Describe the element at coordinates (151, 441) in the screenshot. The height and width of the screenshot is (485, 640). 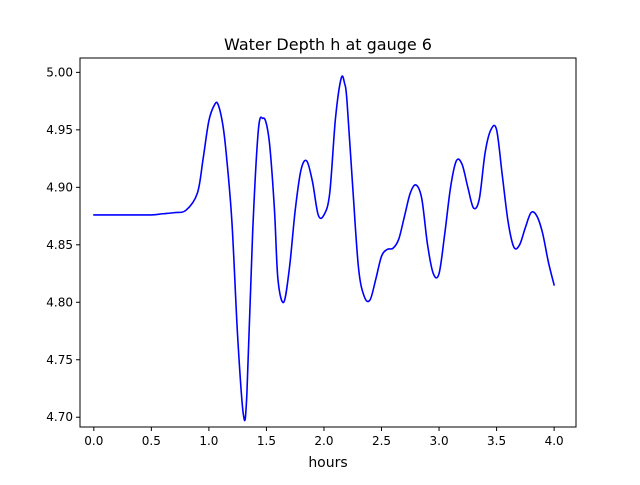
I see `x-tick-label: 0.5` at that location.